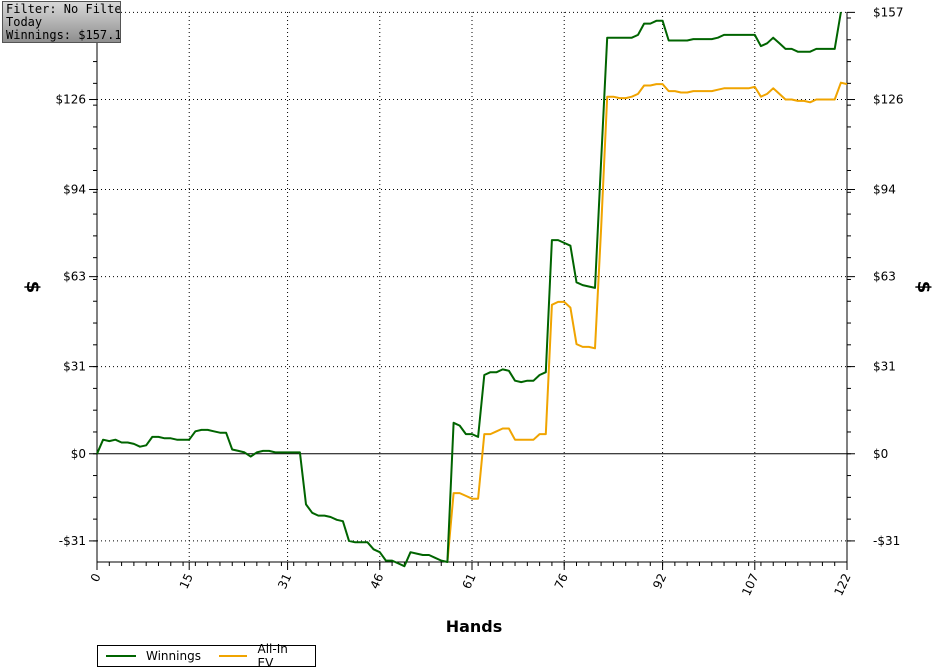 This screenshot has width=945, height=672. Describe the element at coordinates (78, 454) in the screenshot. I see `y-tick-label-left: $0` at that location.